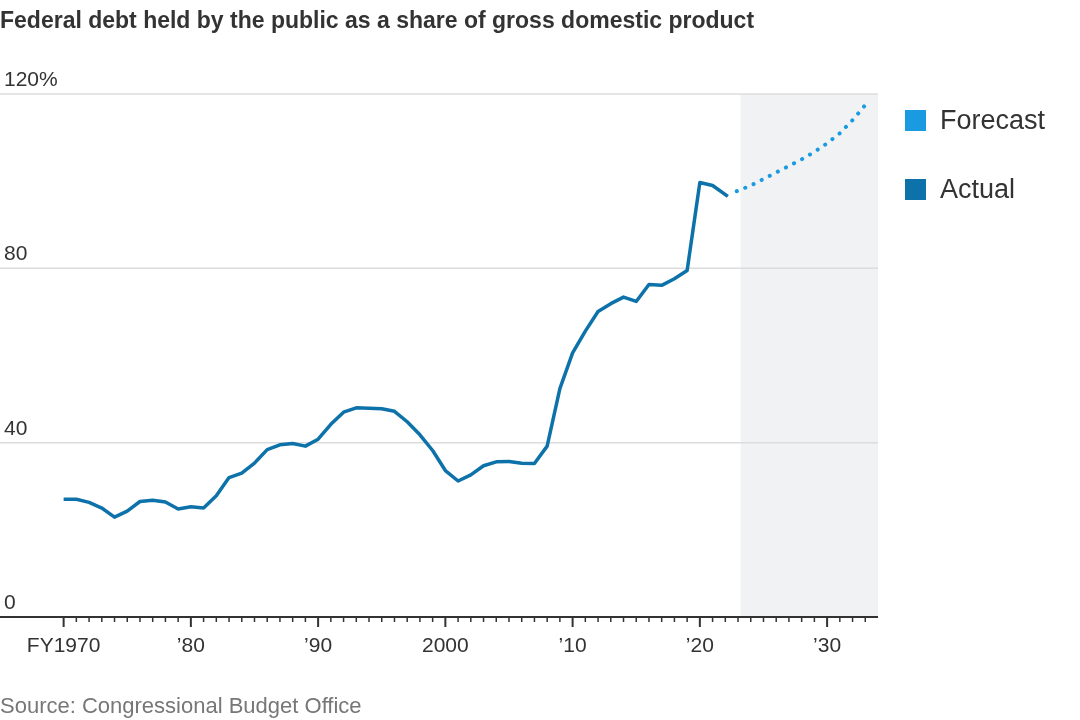 Image resolution: width=1080 pixels, height=720 pixels. Describe the element at coordinates (572, 644) in the screenshot. I see `x-tick-label: ’10` at that location.